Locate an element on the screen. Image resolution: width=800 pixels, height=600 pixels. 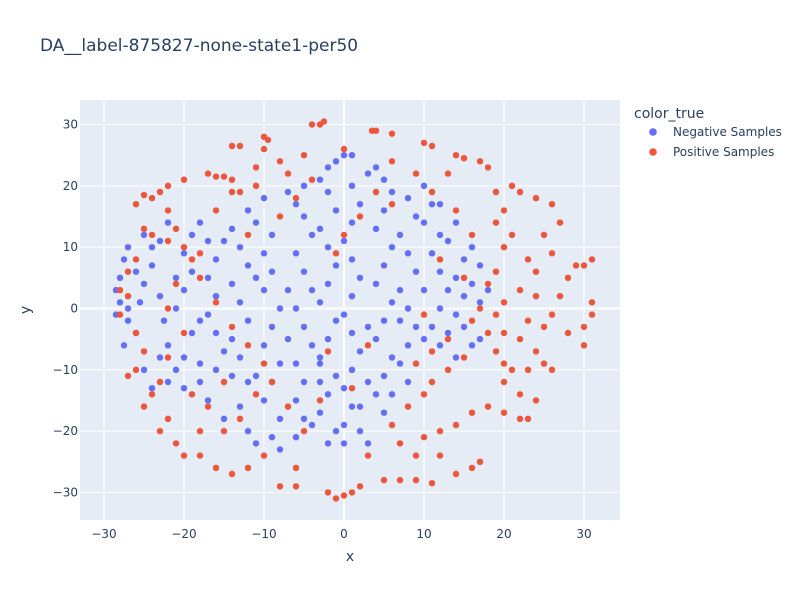
x-tick-label: −20 is located at coordinates (183, 534).